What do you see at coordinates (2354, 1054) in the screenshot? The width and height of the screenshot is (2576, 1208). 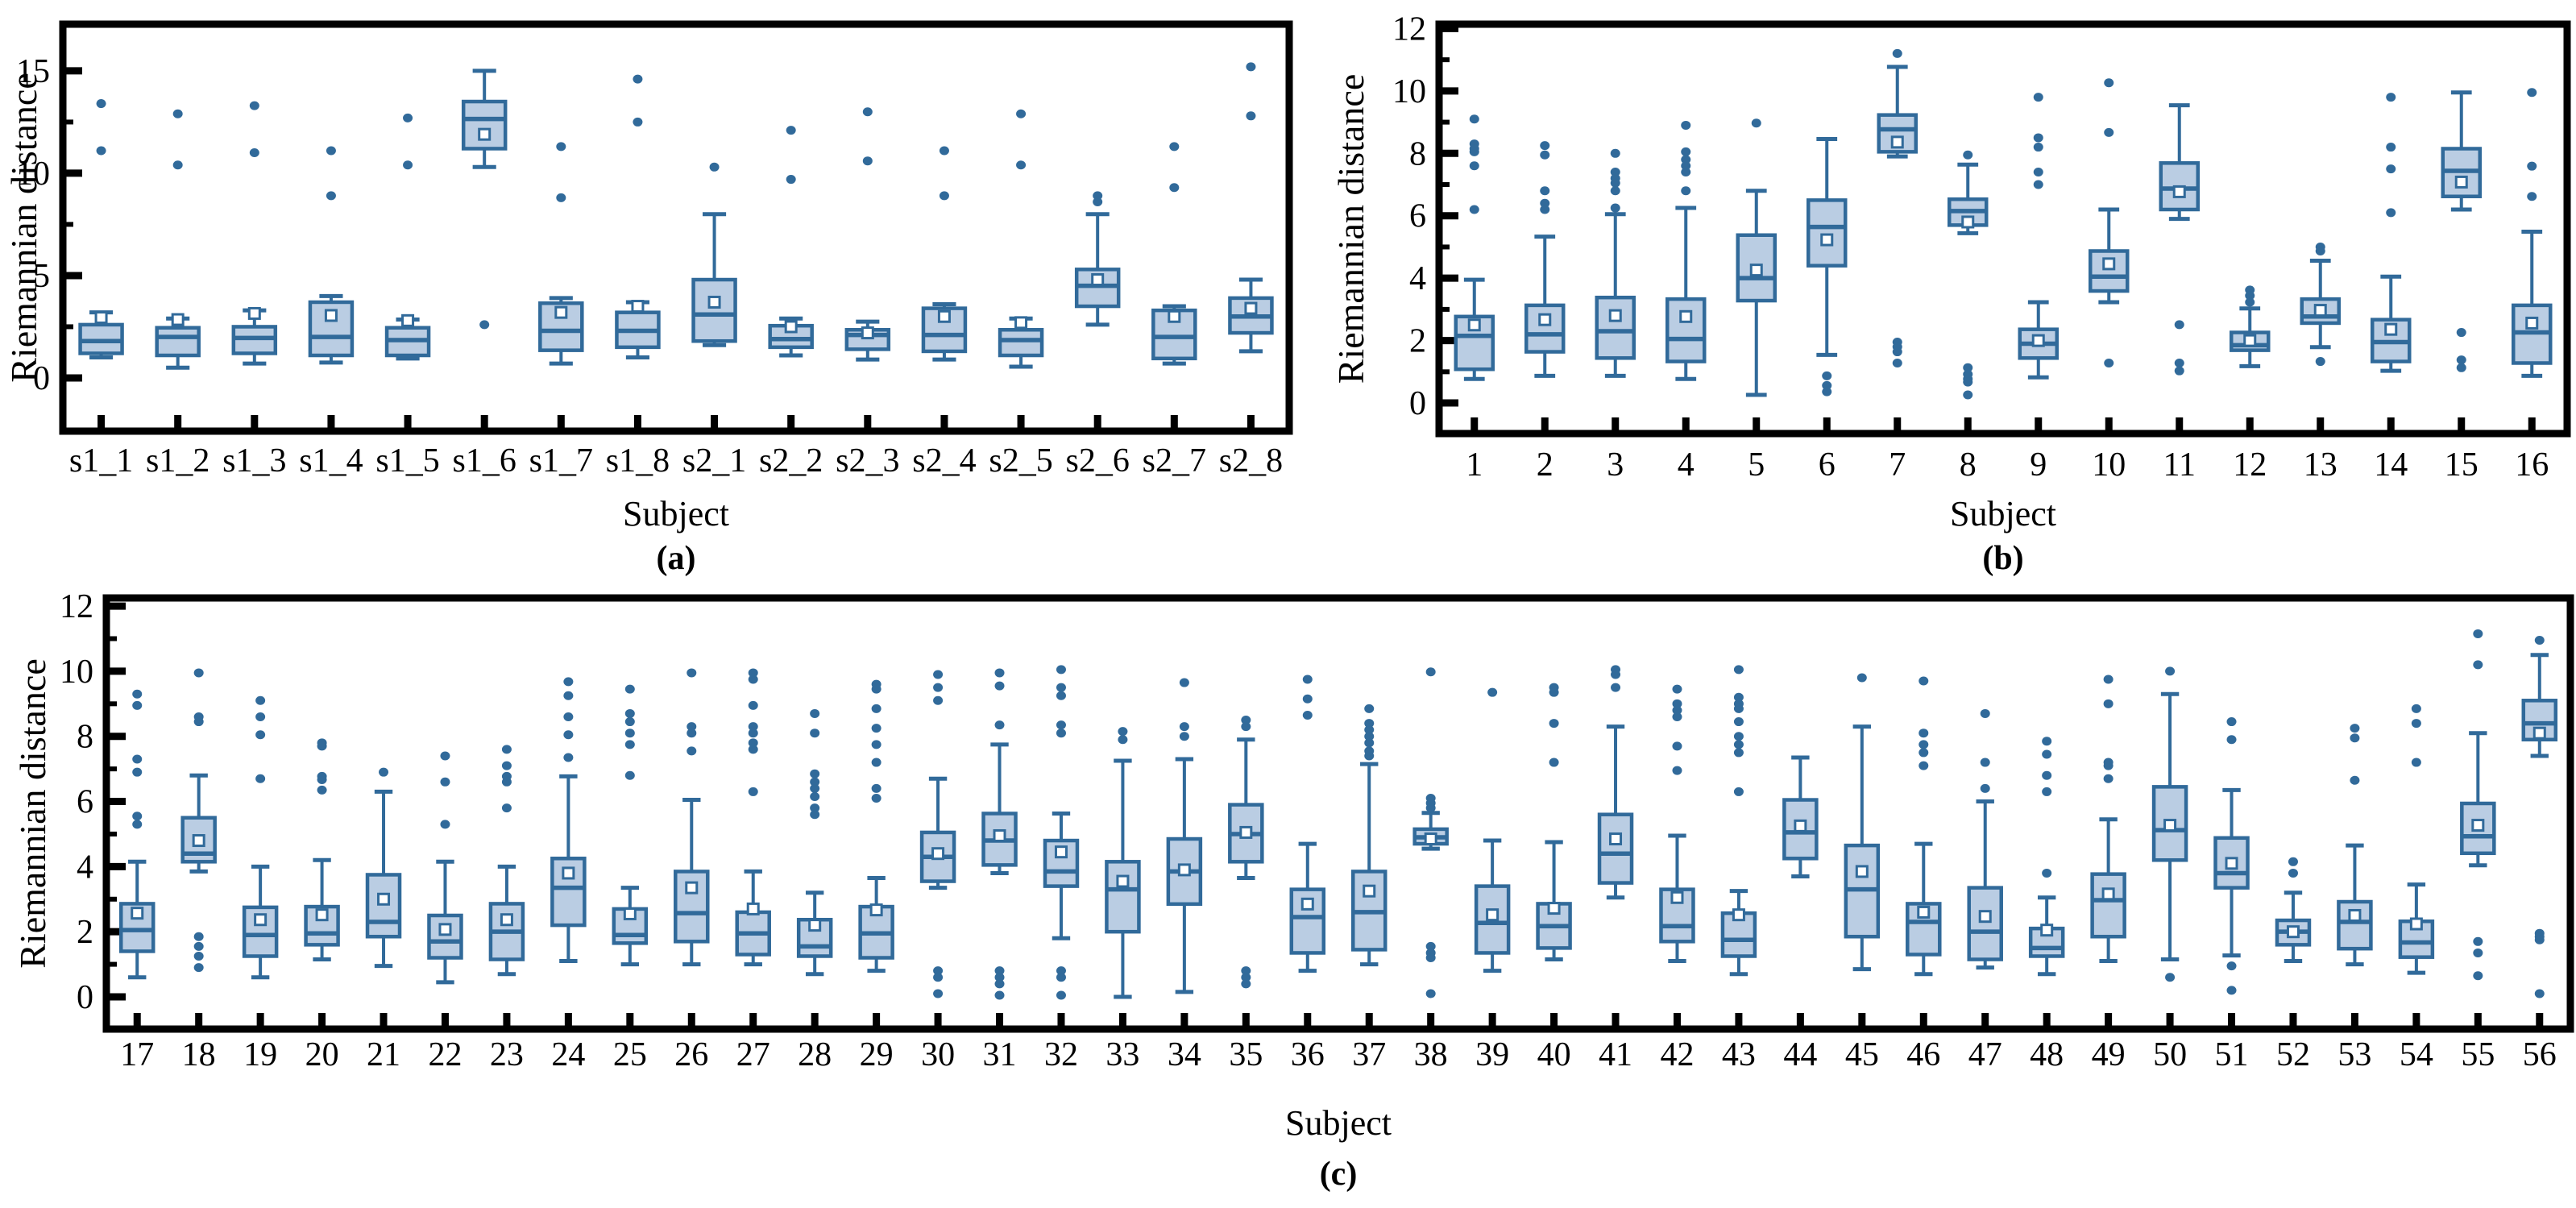 I see `x-tick-label: 53` at bounding box center [2354, 1054].